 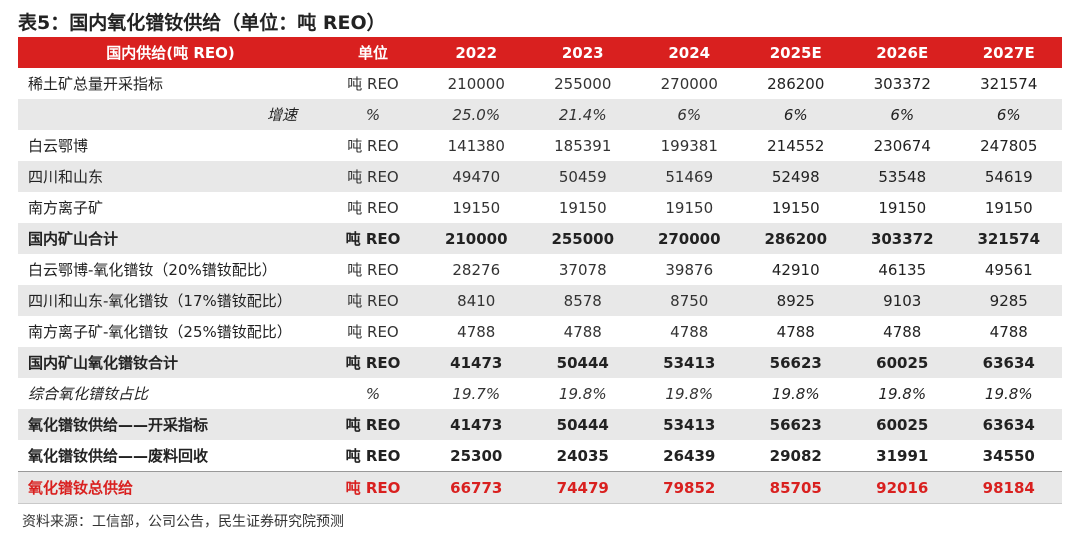 I want to click on value-cell: 24035, so click(x=582, y=455).